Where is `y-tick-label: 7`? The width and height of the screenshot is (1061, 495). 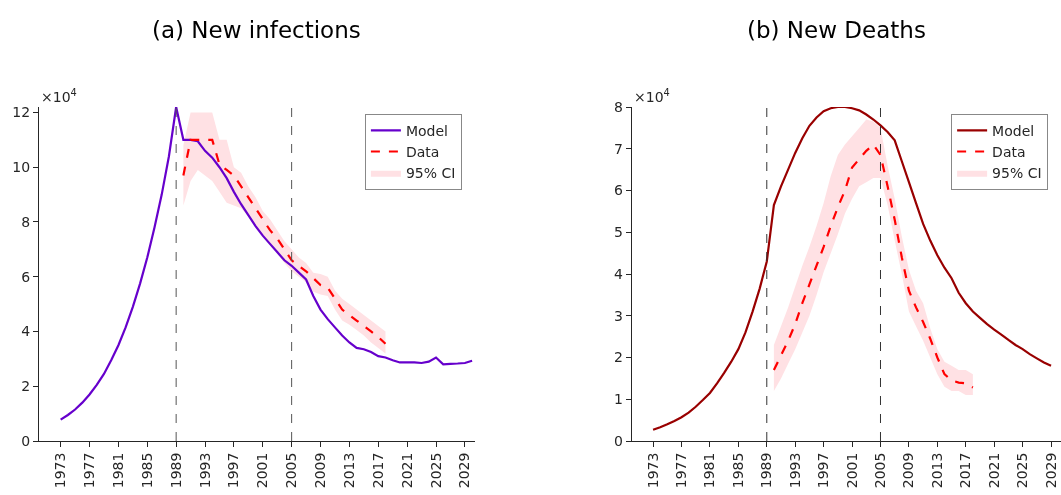
y-tick-label: 7 is located at coordinates (618, 148).